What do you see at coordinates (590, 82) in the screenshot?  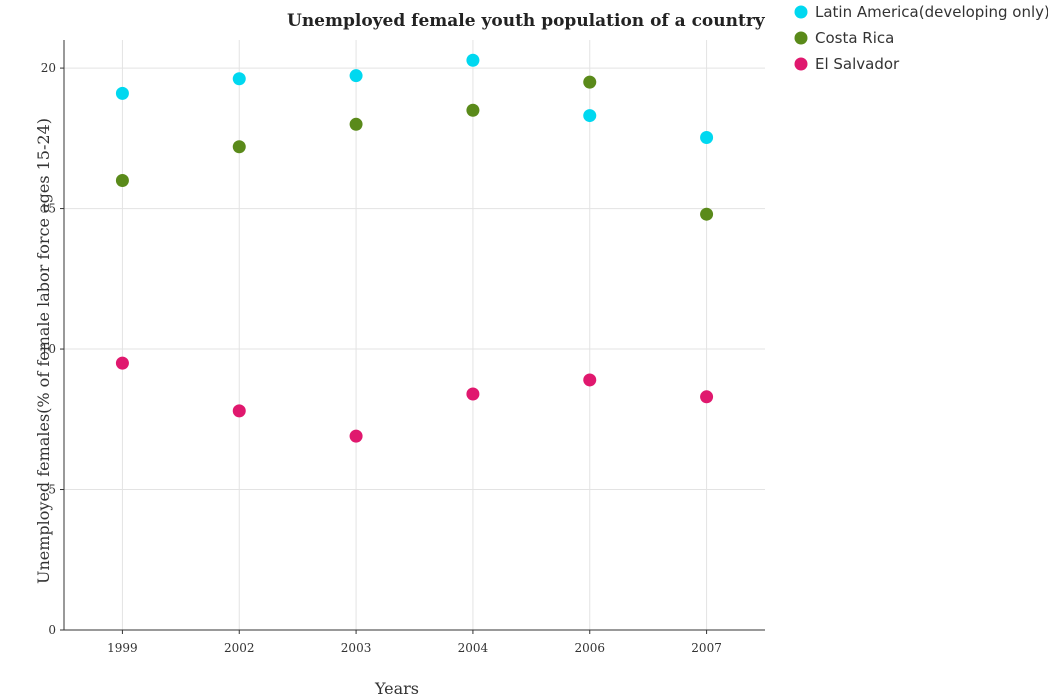 I see `point-costa-rica-2006` at bounding box center [590, 82].